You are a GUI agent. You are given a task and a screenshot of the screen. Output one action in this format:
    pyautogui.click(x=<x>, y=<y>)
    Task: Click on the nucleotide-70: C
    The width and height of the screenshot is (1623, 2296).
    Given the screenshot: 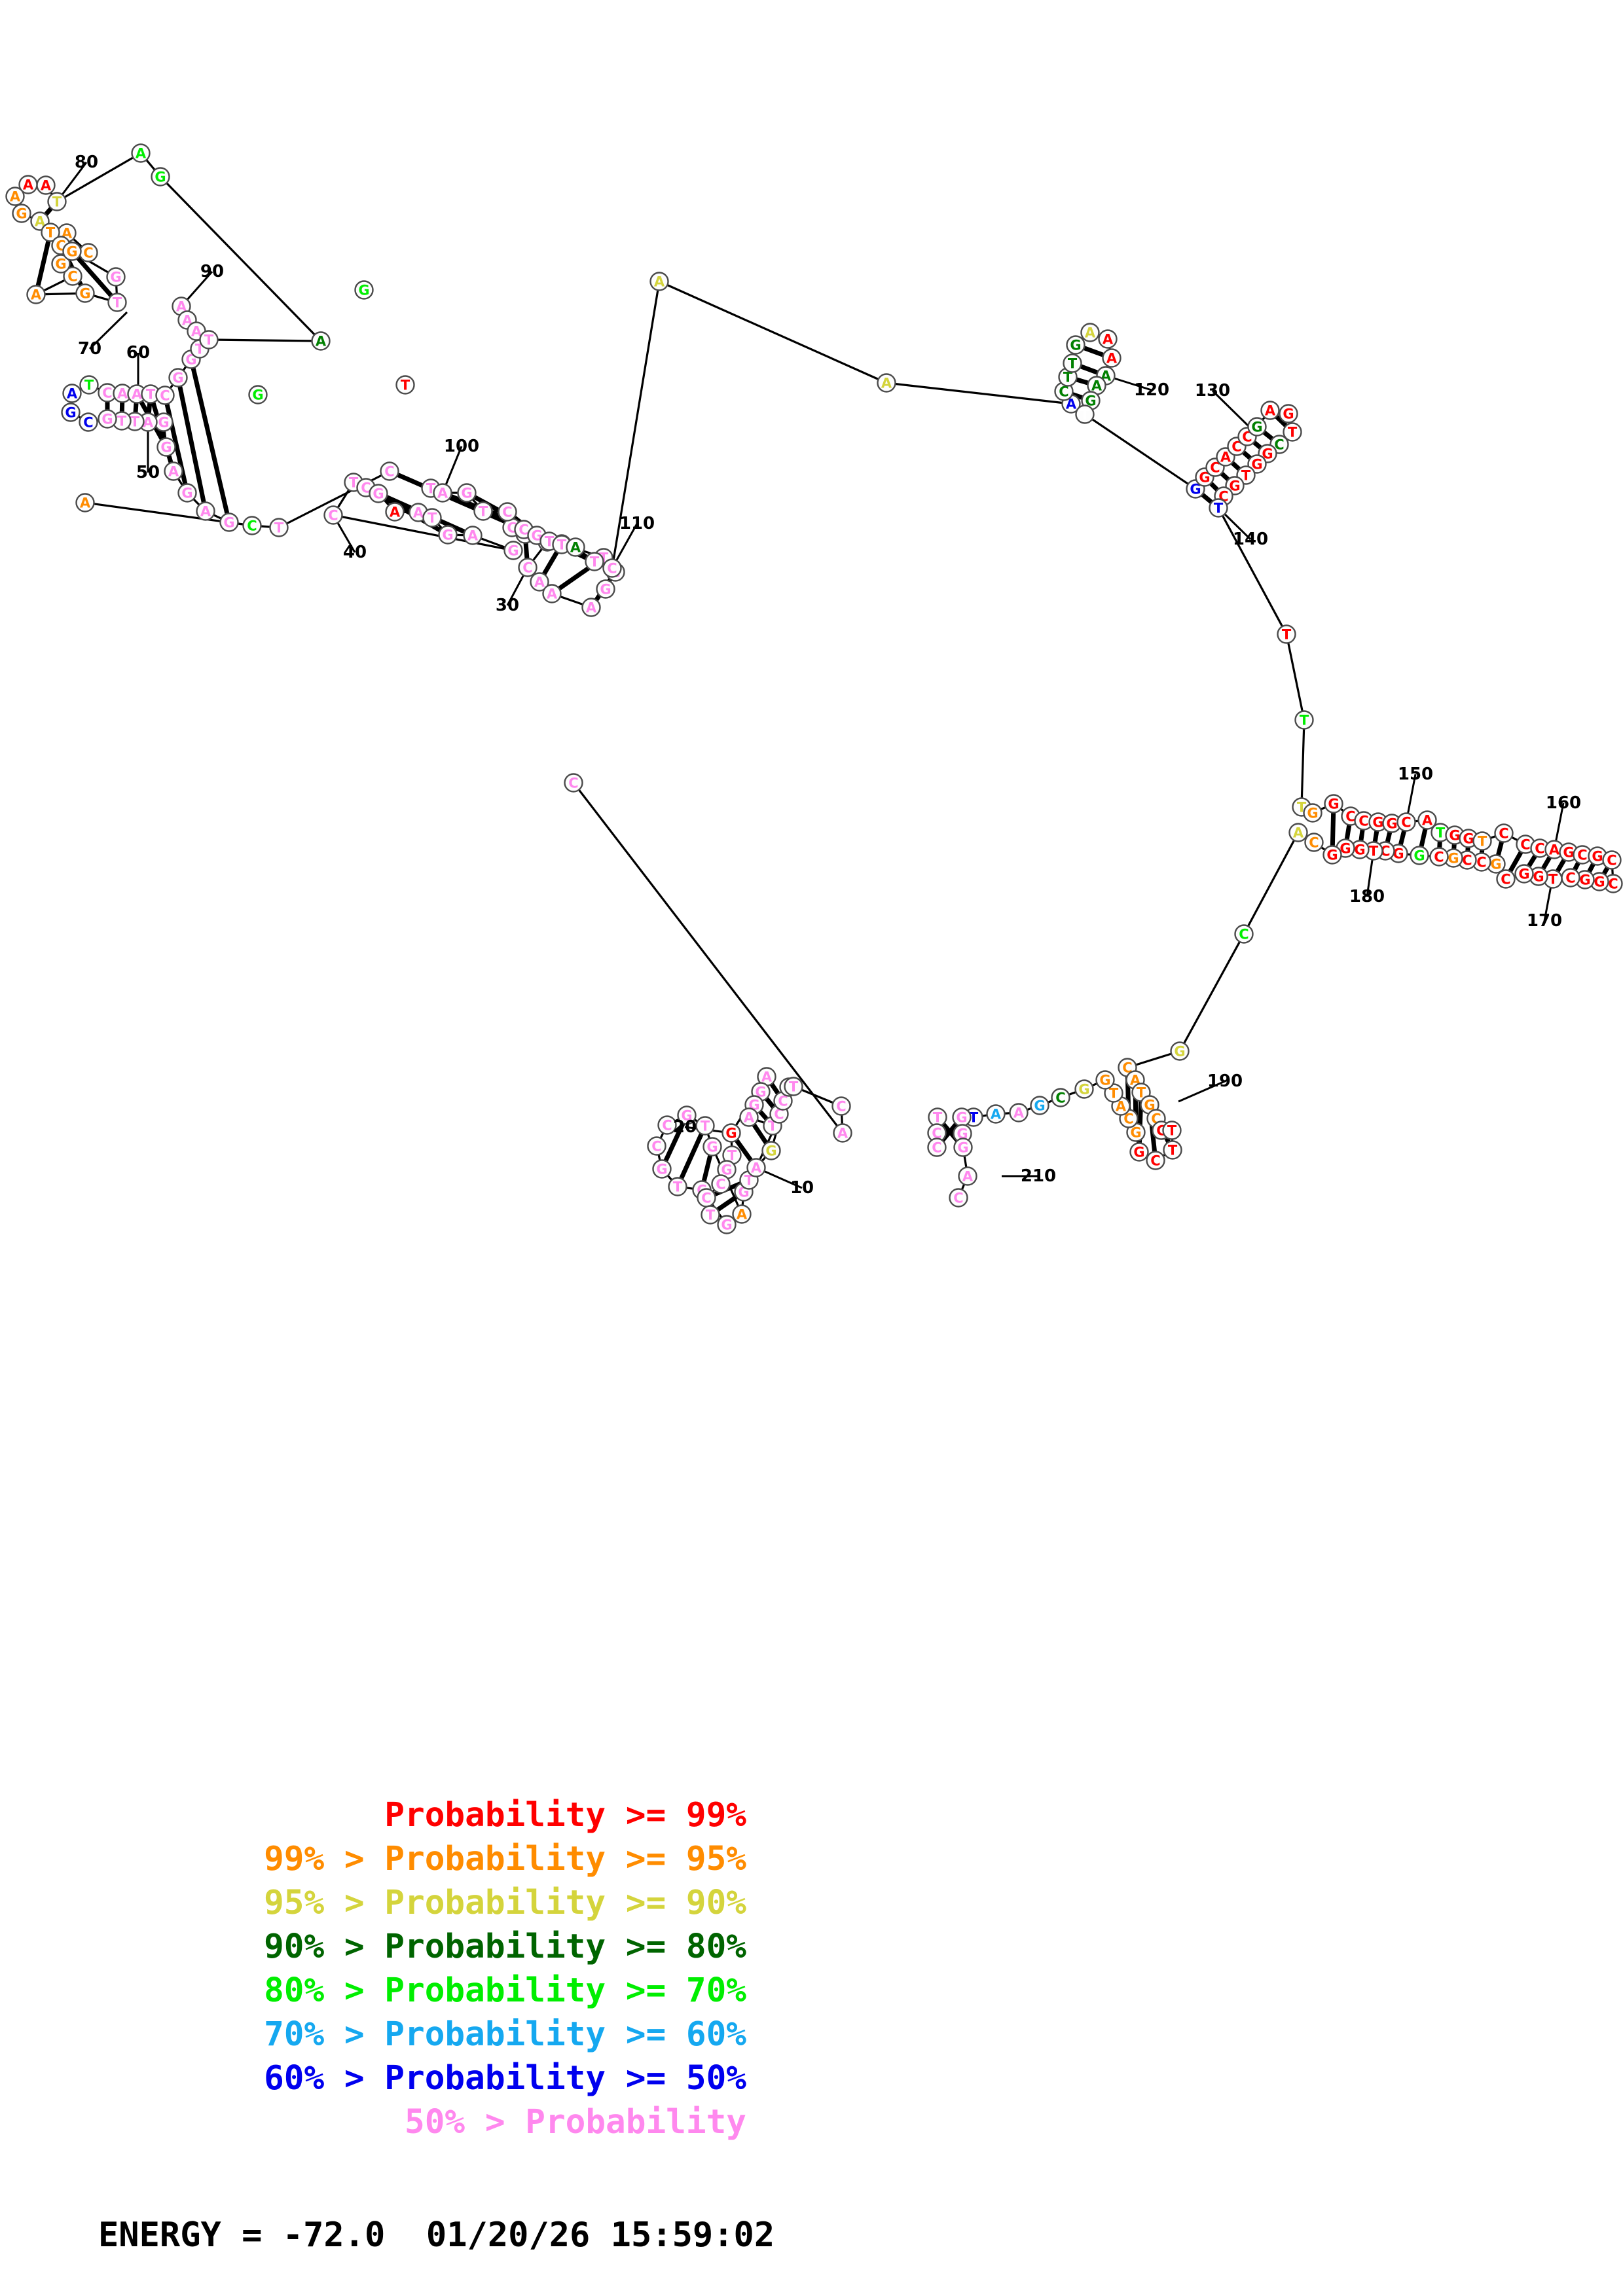 What is the action you would take?
    pyautogui.click(x=165, y=395)
    